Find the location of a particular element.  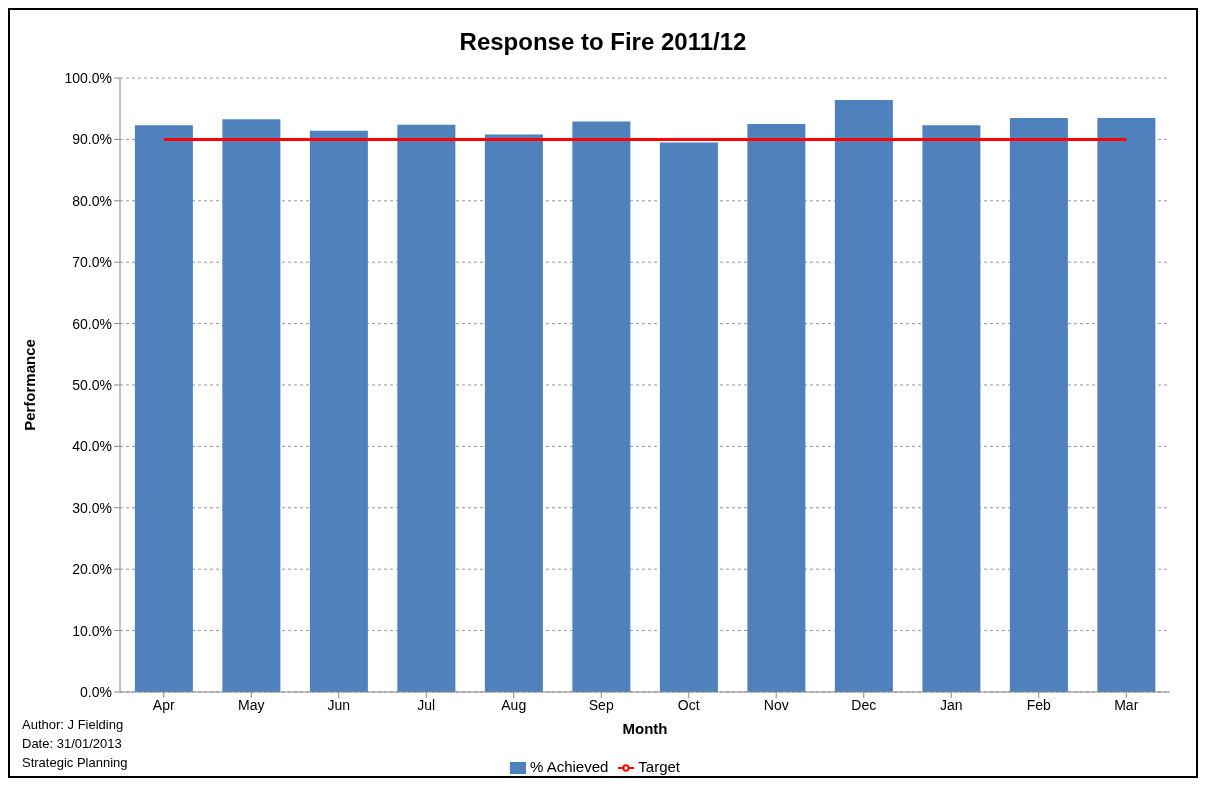

chart-title: Response to Fire 2011/12 is located at coordinates (603, 42).